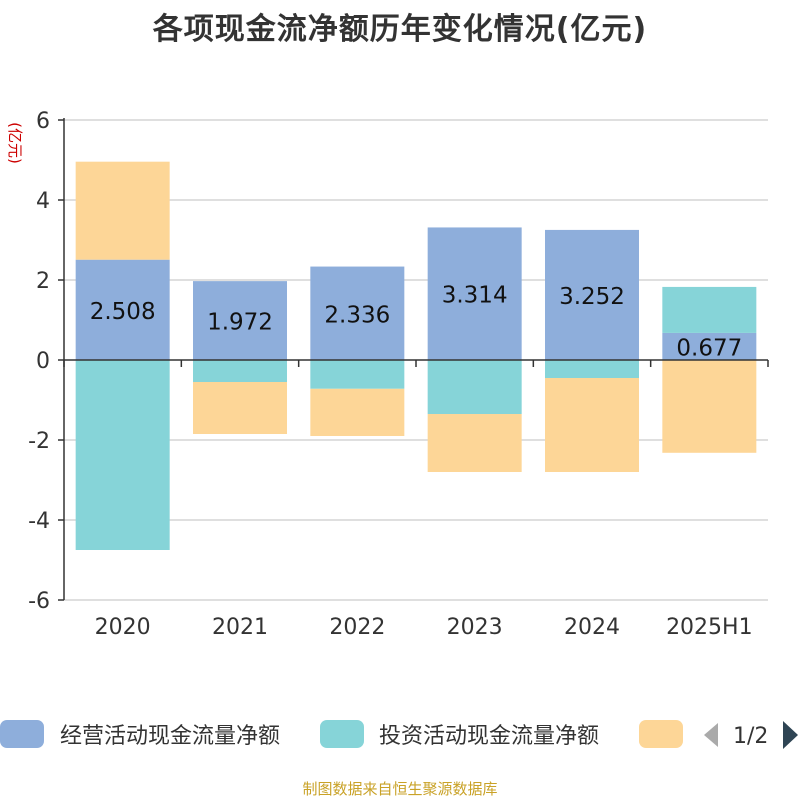 The width and height of the screenshot is (800, 800). I want to click on legend-label-investing: 投资活动现金流量净额, so click(489, 736).